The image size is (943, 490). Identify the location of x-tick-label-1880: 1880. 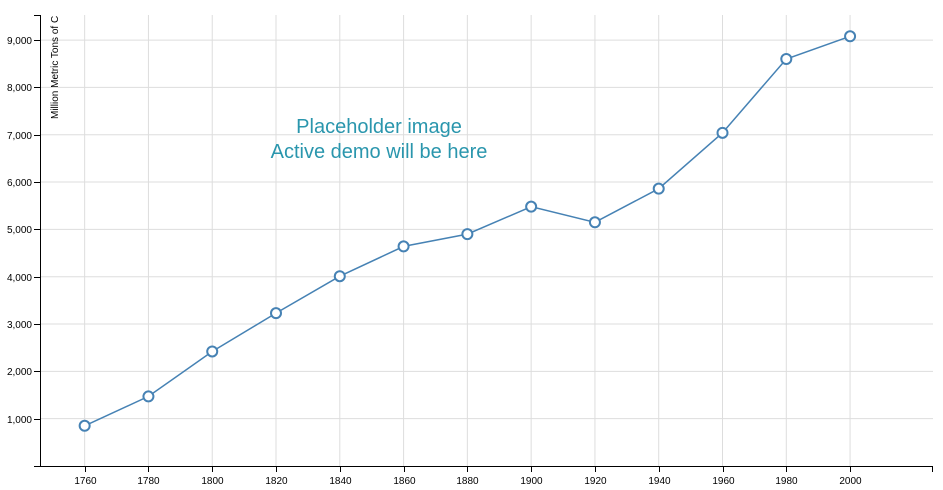
(467, 481).